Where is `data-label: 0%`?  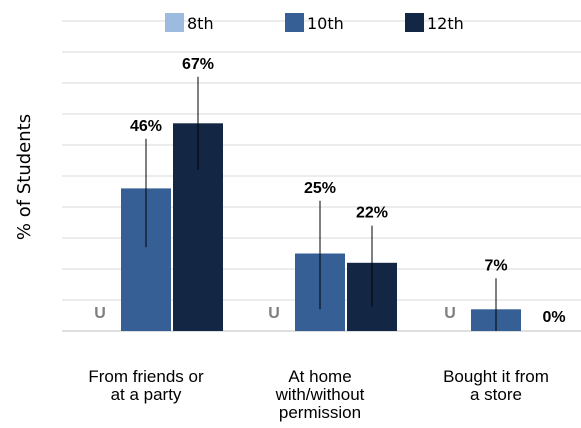
data-label: 0% is located at coordinates (553, 317).